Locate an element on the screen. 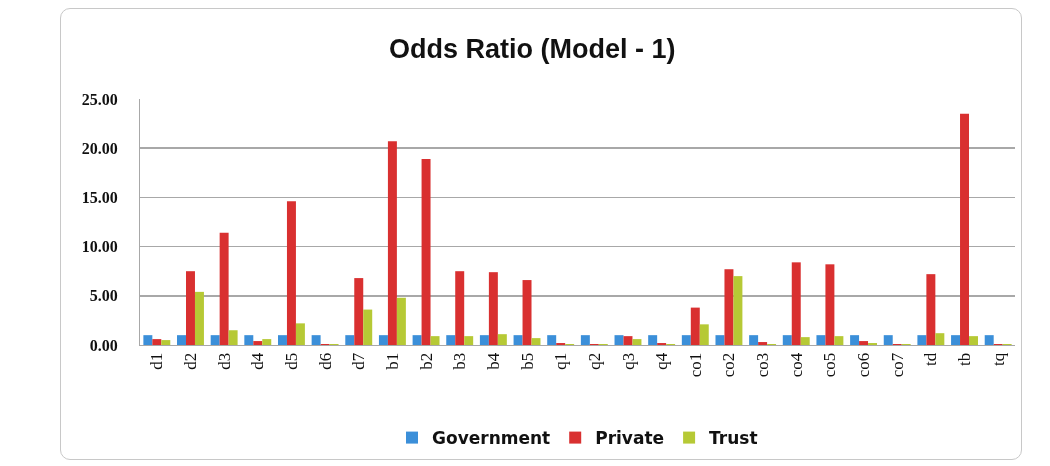  x-tick-label: tb is located at coordinates (965, 359).